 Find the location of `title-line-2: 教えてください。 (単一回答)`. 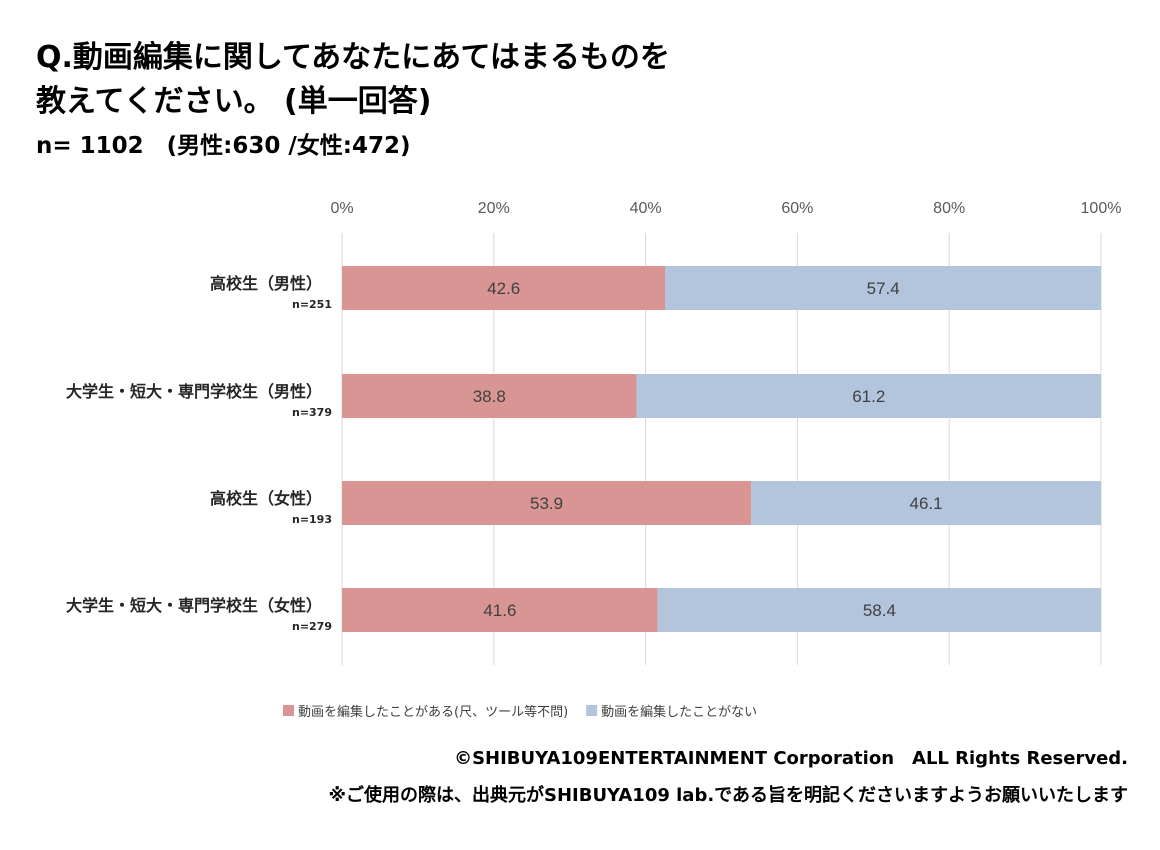

title-line-2: 教えてください。 (単一回答) is located at coordinates (234, 101).